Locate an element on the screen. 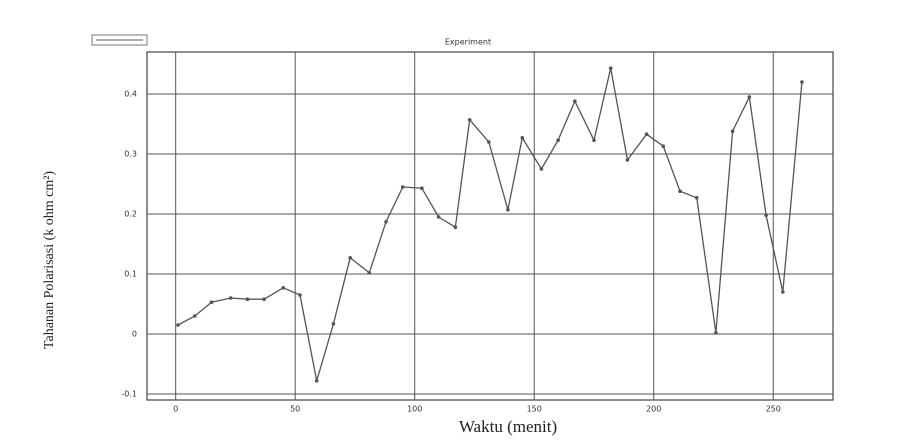 The width and height of the screenshot is (921, 446). x-tick-label: 200 is located at coordinates (653, 409).